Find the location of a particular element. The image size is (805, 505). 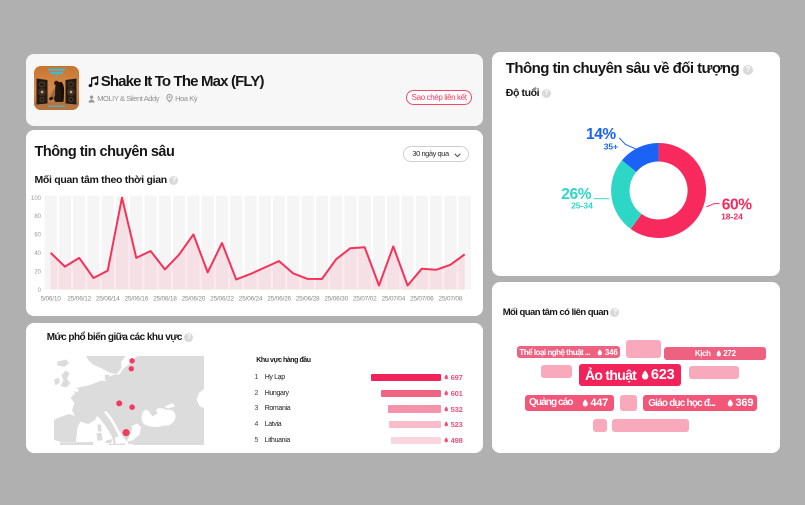

svg-text: 25/06/18 is located at coordinates (165, 299).